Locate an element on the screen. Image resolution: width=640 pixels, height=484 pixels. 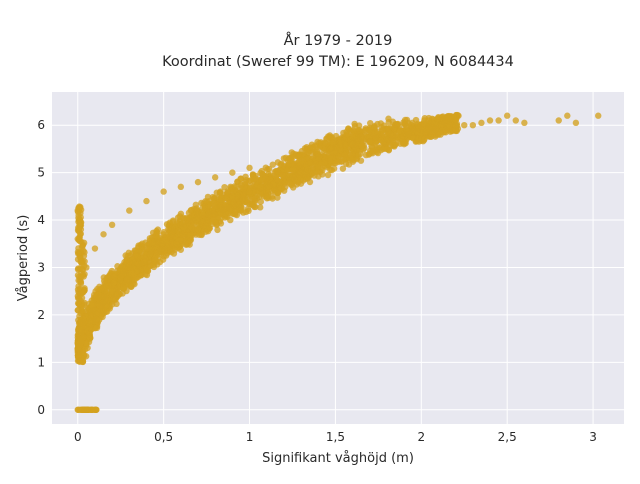
y-tick-label: 5 is located at coordinates (41, 173).